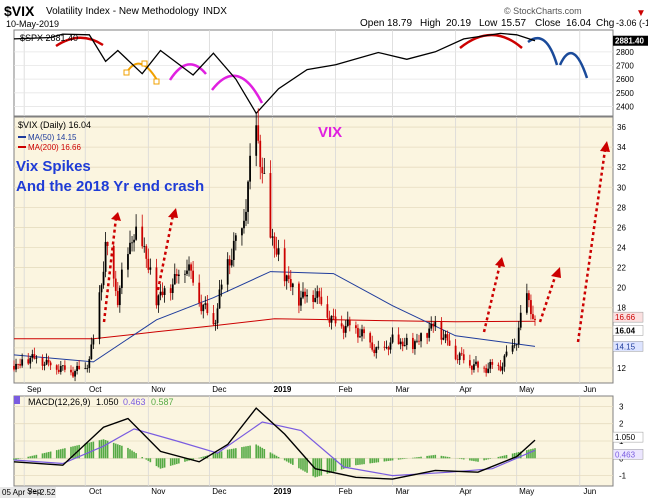 This screenshot has height=498, width=648. What do you see at coordinates (403, 389) in the screenshot?
I see `x-tick-label: Mar` at bounding box center [403, 389].